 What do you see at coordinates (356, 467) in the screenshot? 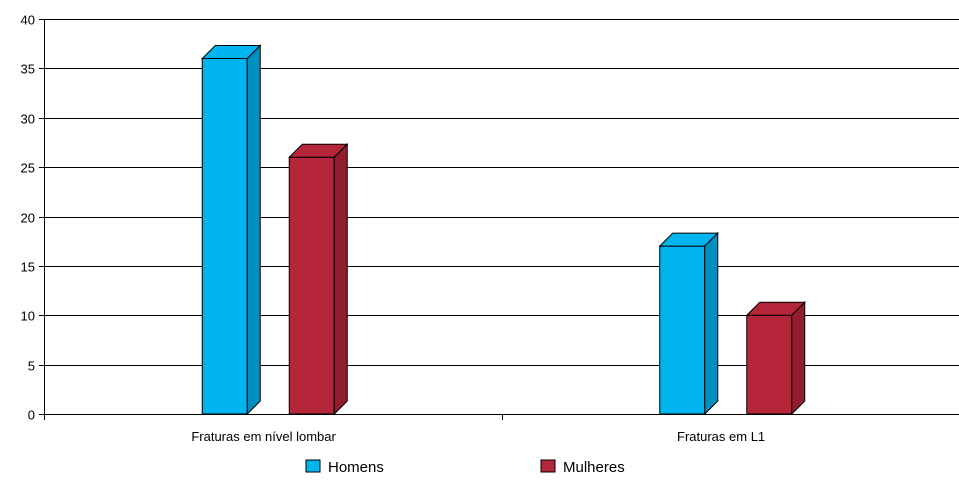
I see `legend-label: Homens` at bounding box center [356, 467].